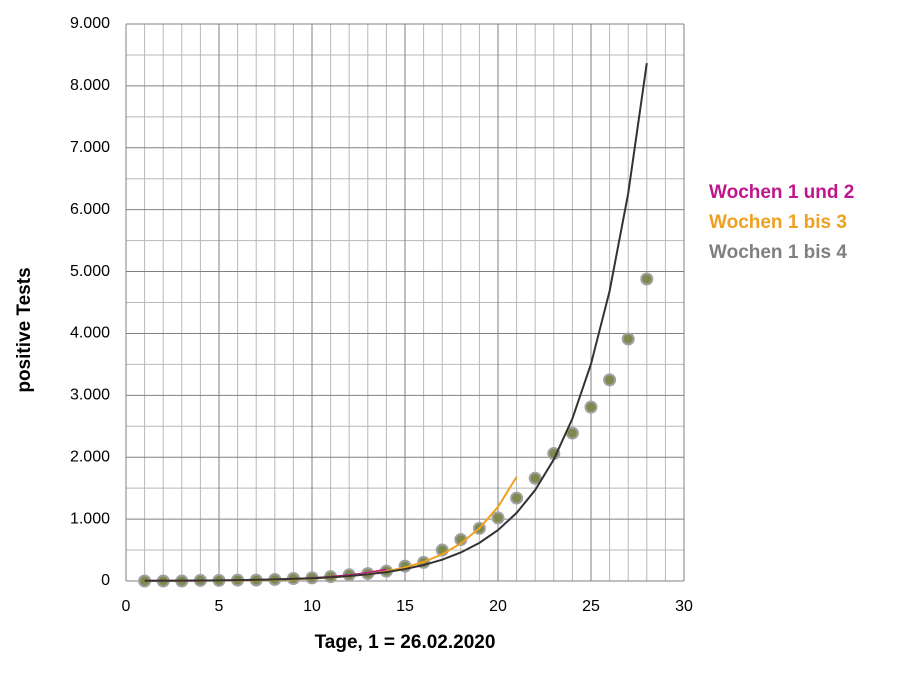 Image resolution: width=910 pixels, height=679 pixels. Describe the element at coordinates (90, 333) in the screenshot. I see `y-tick-label: 4.000` at that location.